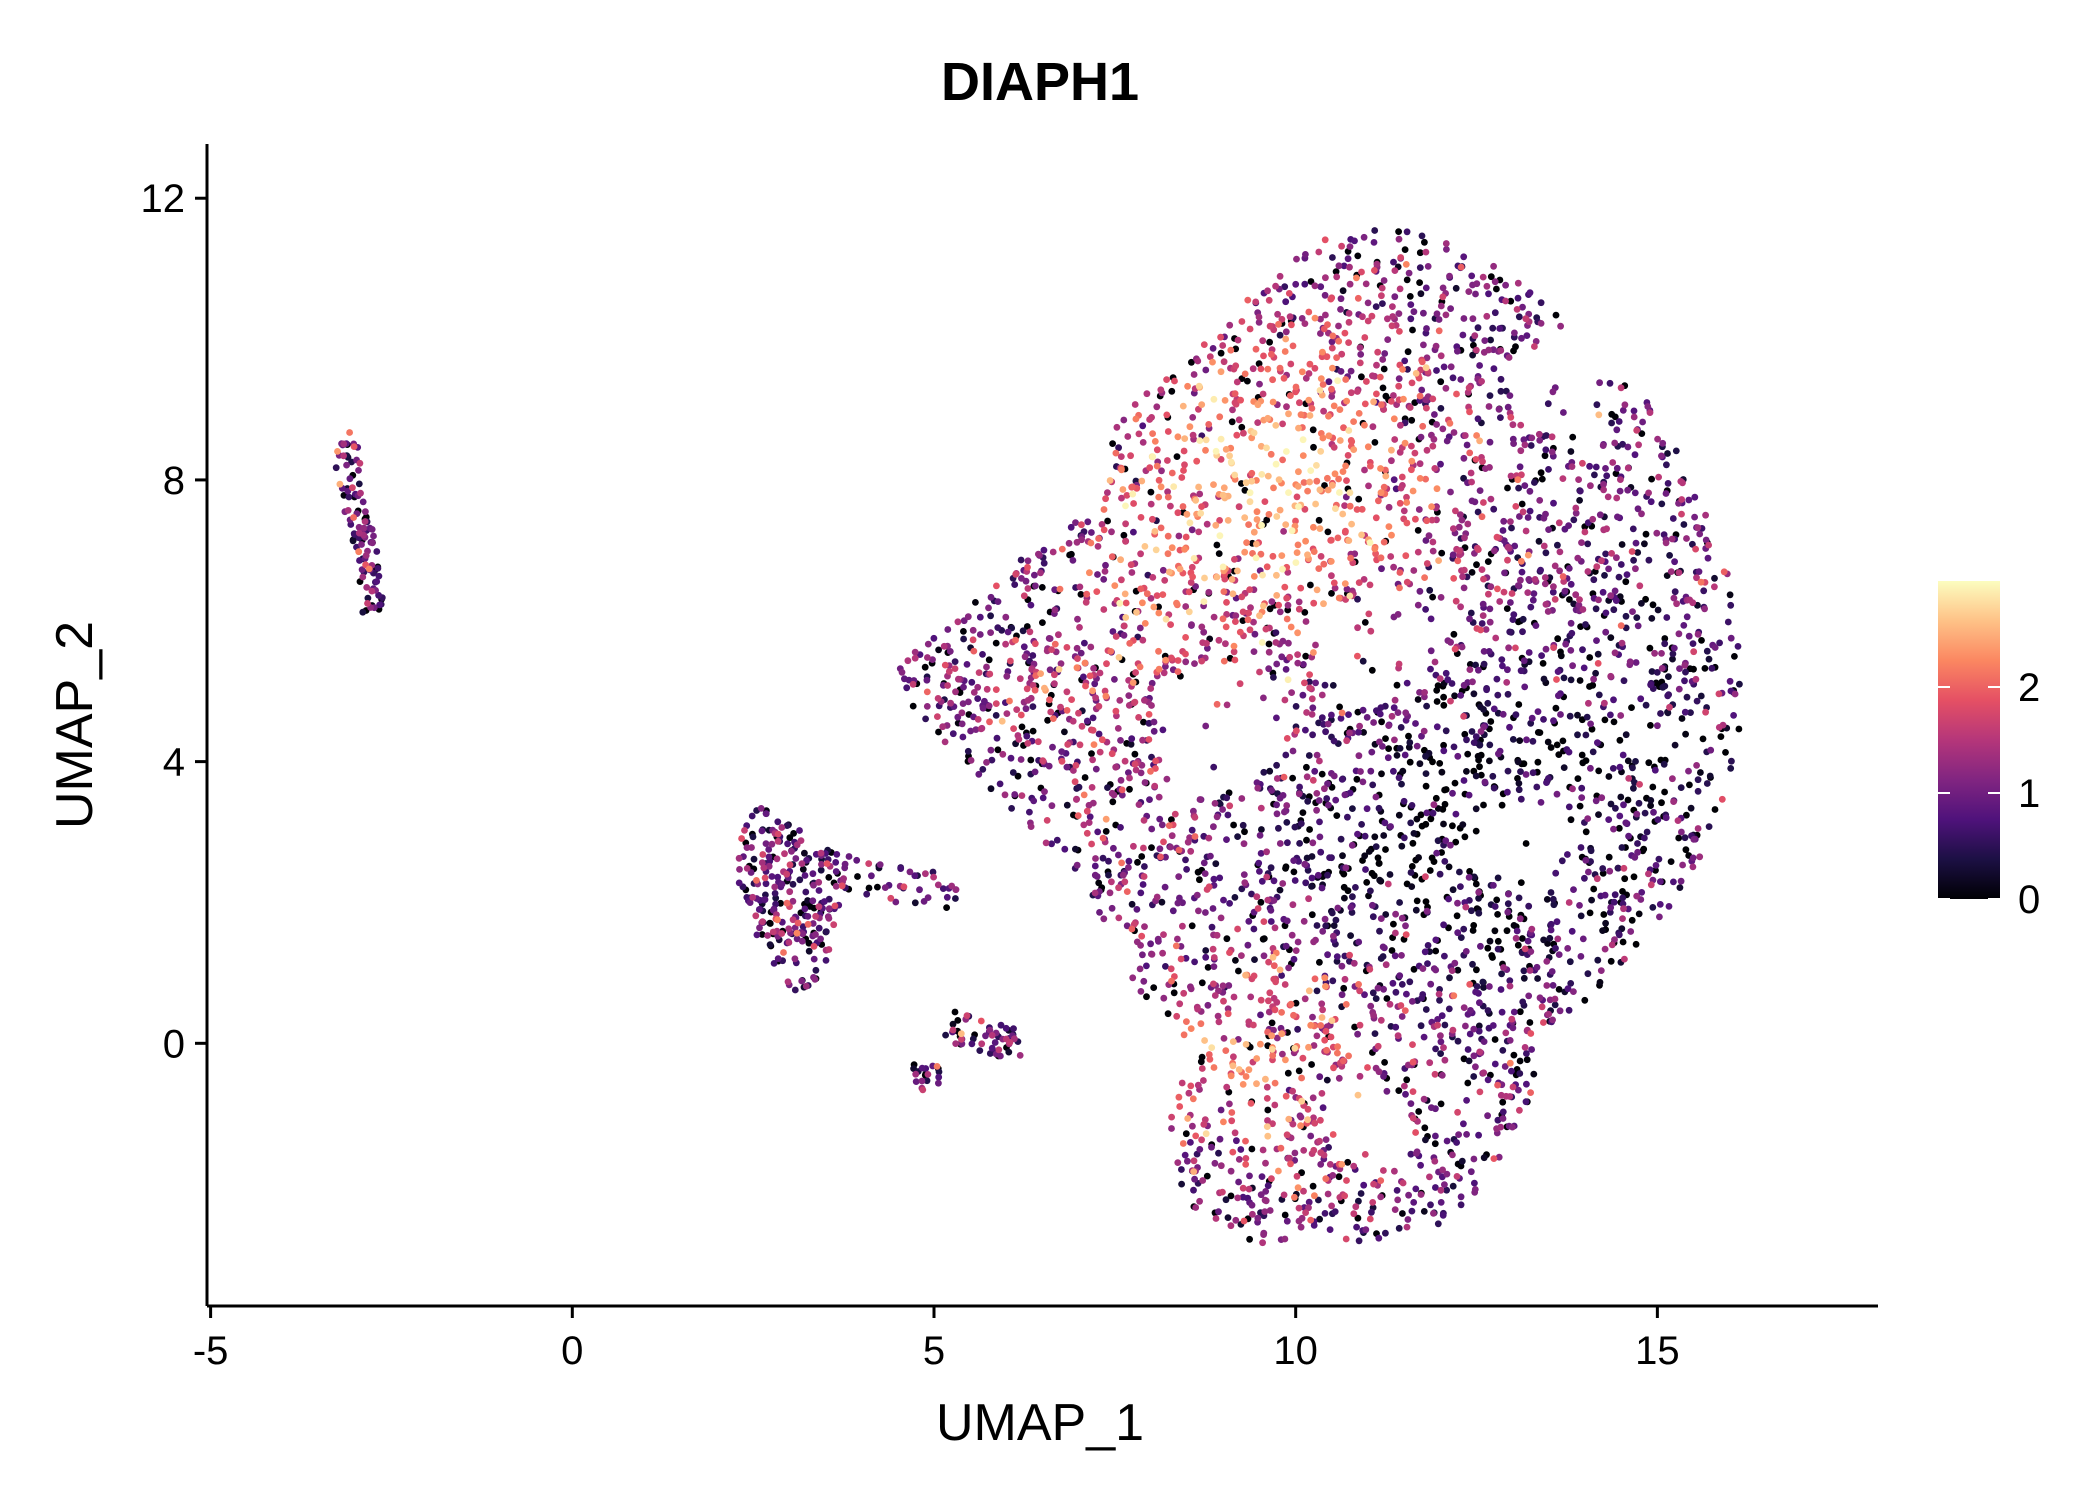  Describe the element at coordinates (75, 725) in the screenshot. I see `y-axis-title: UMAP_2` at that location.